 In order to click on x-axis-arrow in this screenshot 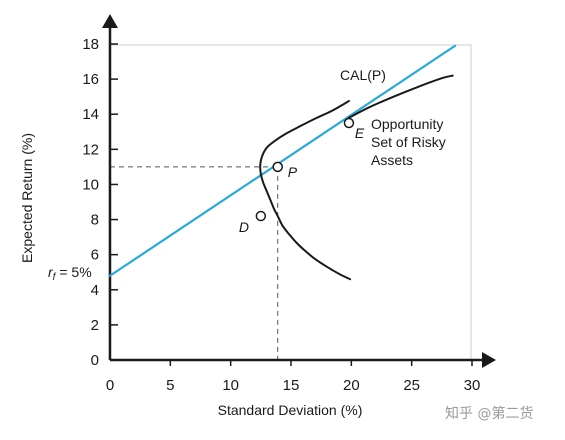, I will do `click(489, 360)`.